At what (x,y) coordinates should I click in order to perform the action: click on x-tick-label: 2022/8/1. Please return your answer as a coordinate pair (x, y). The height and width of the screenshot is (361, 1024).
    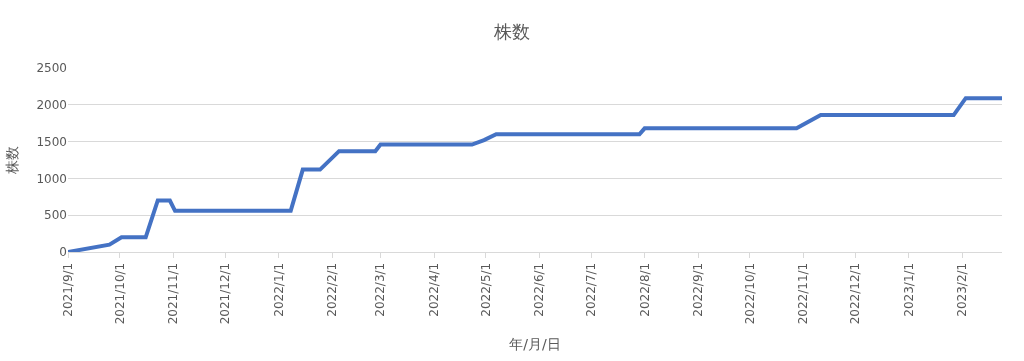
    Looking at the image, I should click on (644, 289).